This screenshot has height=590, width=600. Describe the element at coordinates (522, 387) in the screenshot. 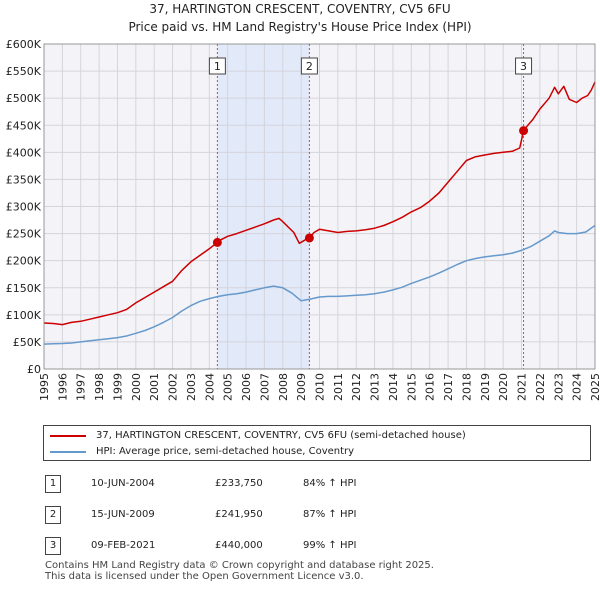

I see `x-tick-label: 2021` at that location.